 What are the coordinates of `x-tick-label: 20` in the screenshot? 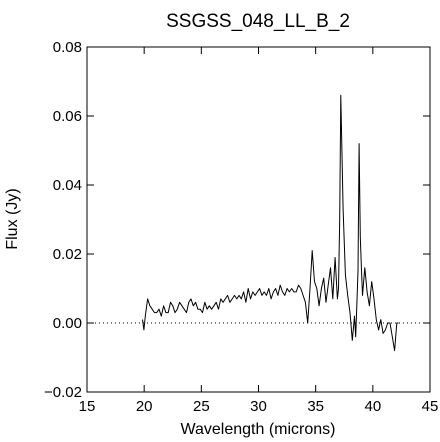 It's located at (144, 406).